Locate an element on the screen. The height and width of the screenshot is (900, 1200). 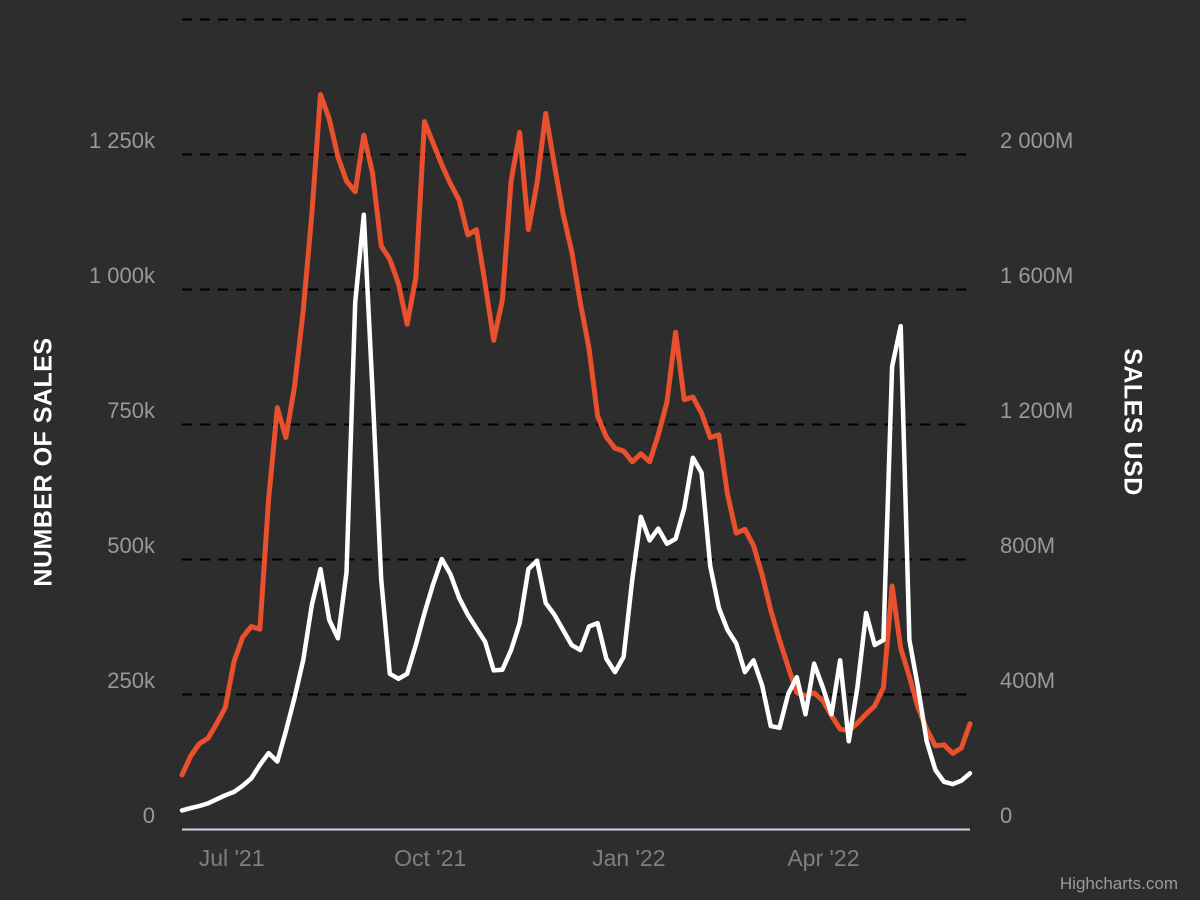
y-axis-label-right: 800M is located at coordinates (1027, 545).